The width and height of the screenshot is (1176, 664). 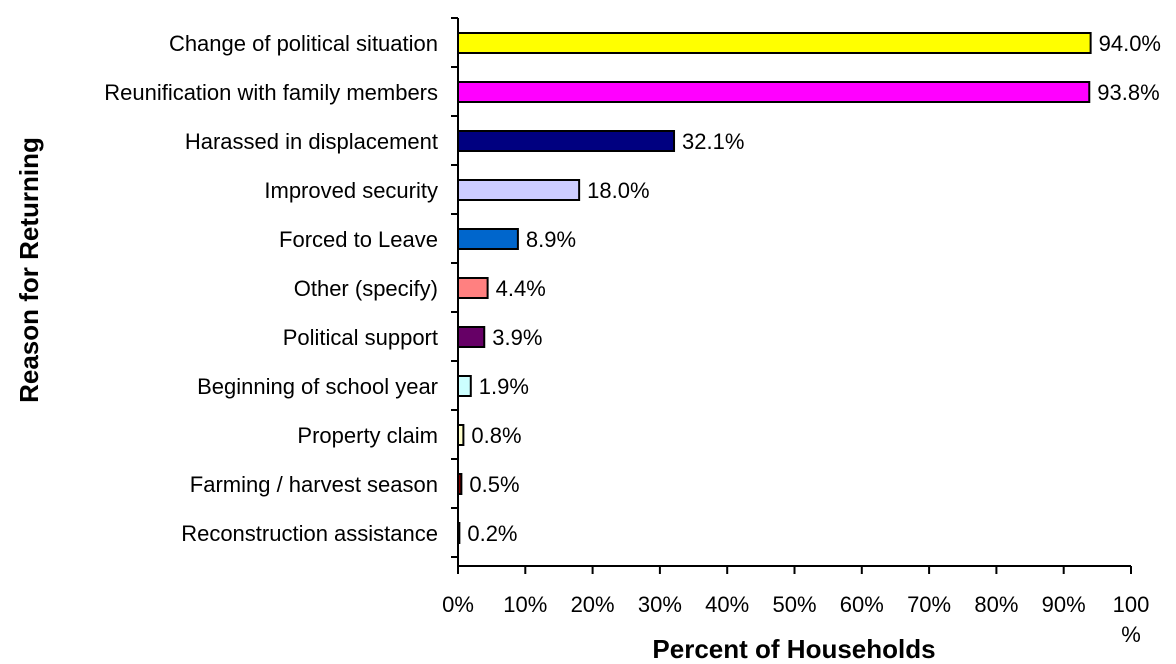 What do you see at coordinates (551, 239) in the screenshot?
I see `data-label: 8.9%` at bounding box center [551, 239].